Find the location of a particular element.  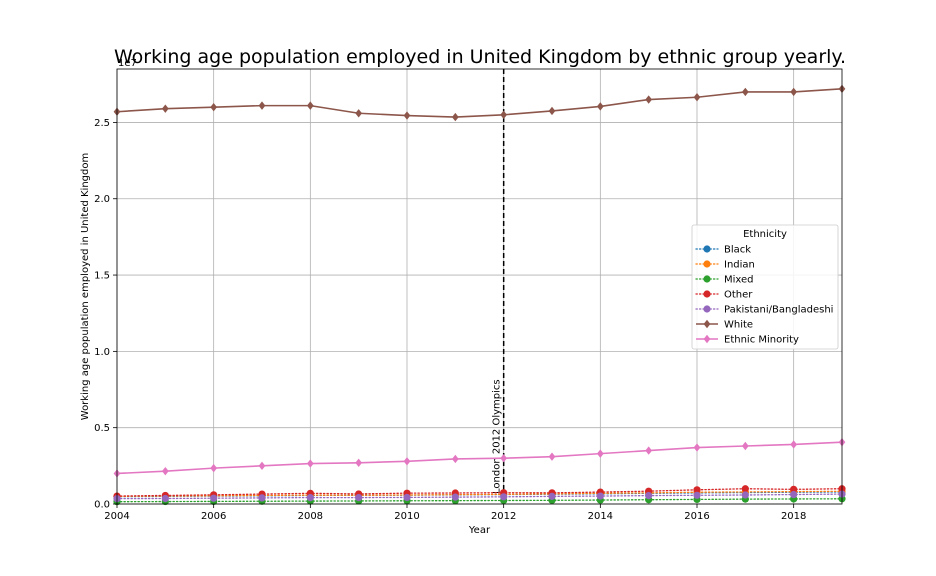

x-tick-label: 2006 is located at coordinates (213, 516).